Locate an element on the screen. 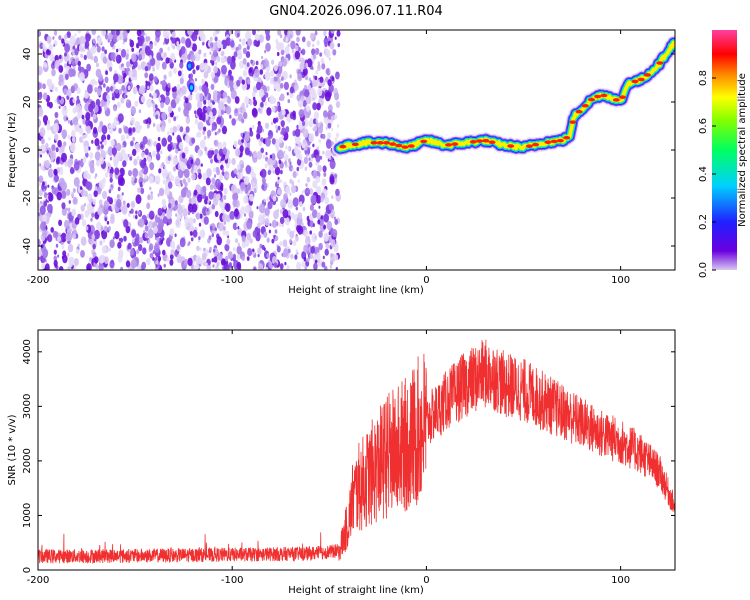  spectrogram-y-tick-label: -40 is located at coordinates (27, 246).